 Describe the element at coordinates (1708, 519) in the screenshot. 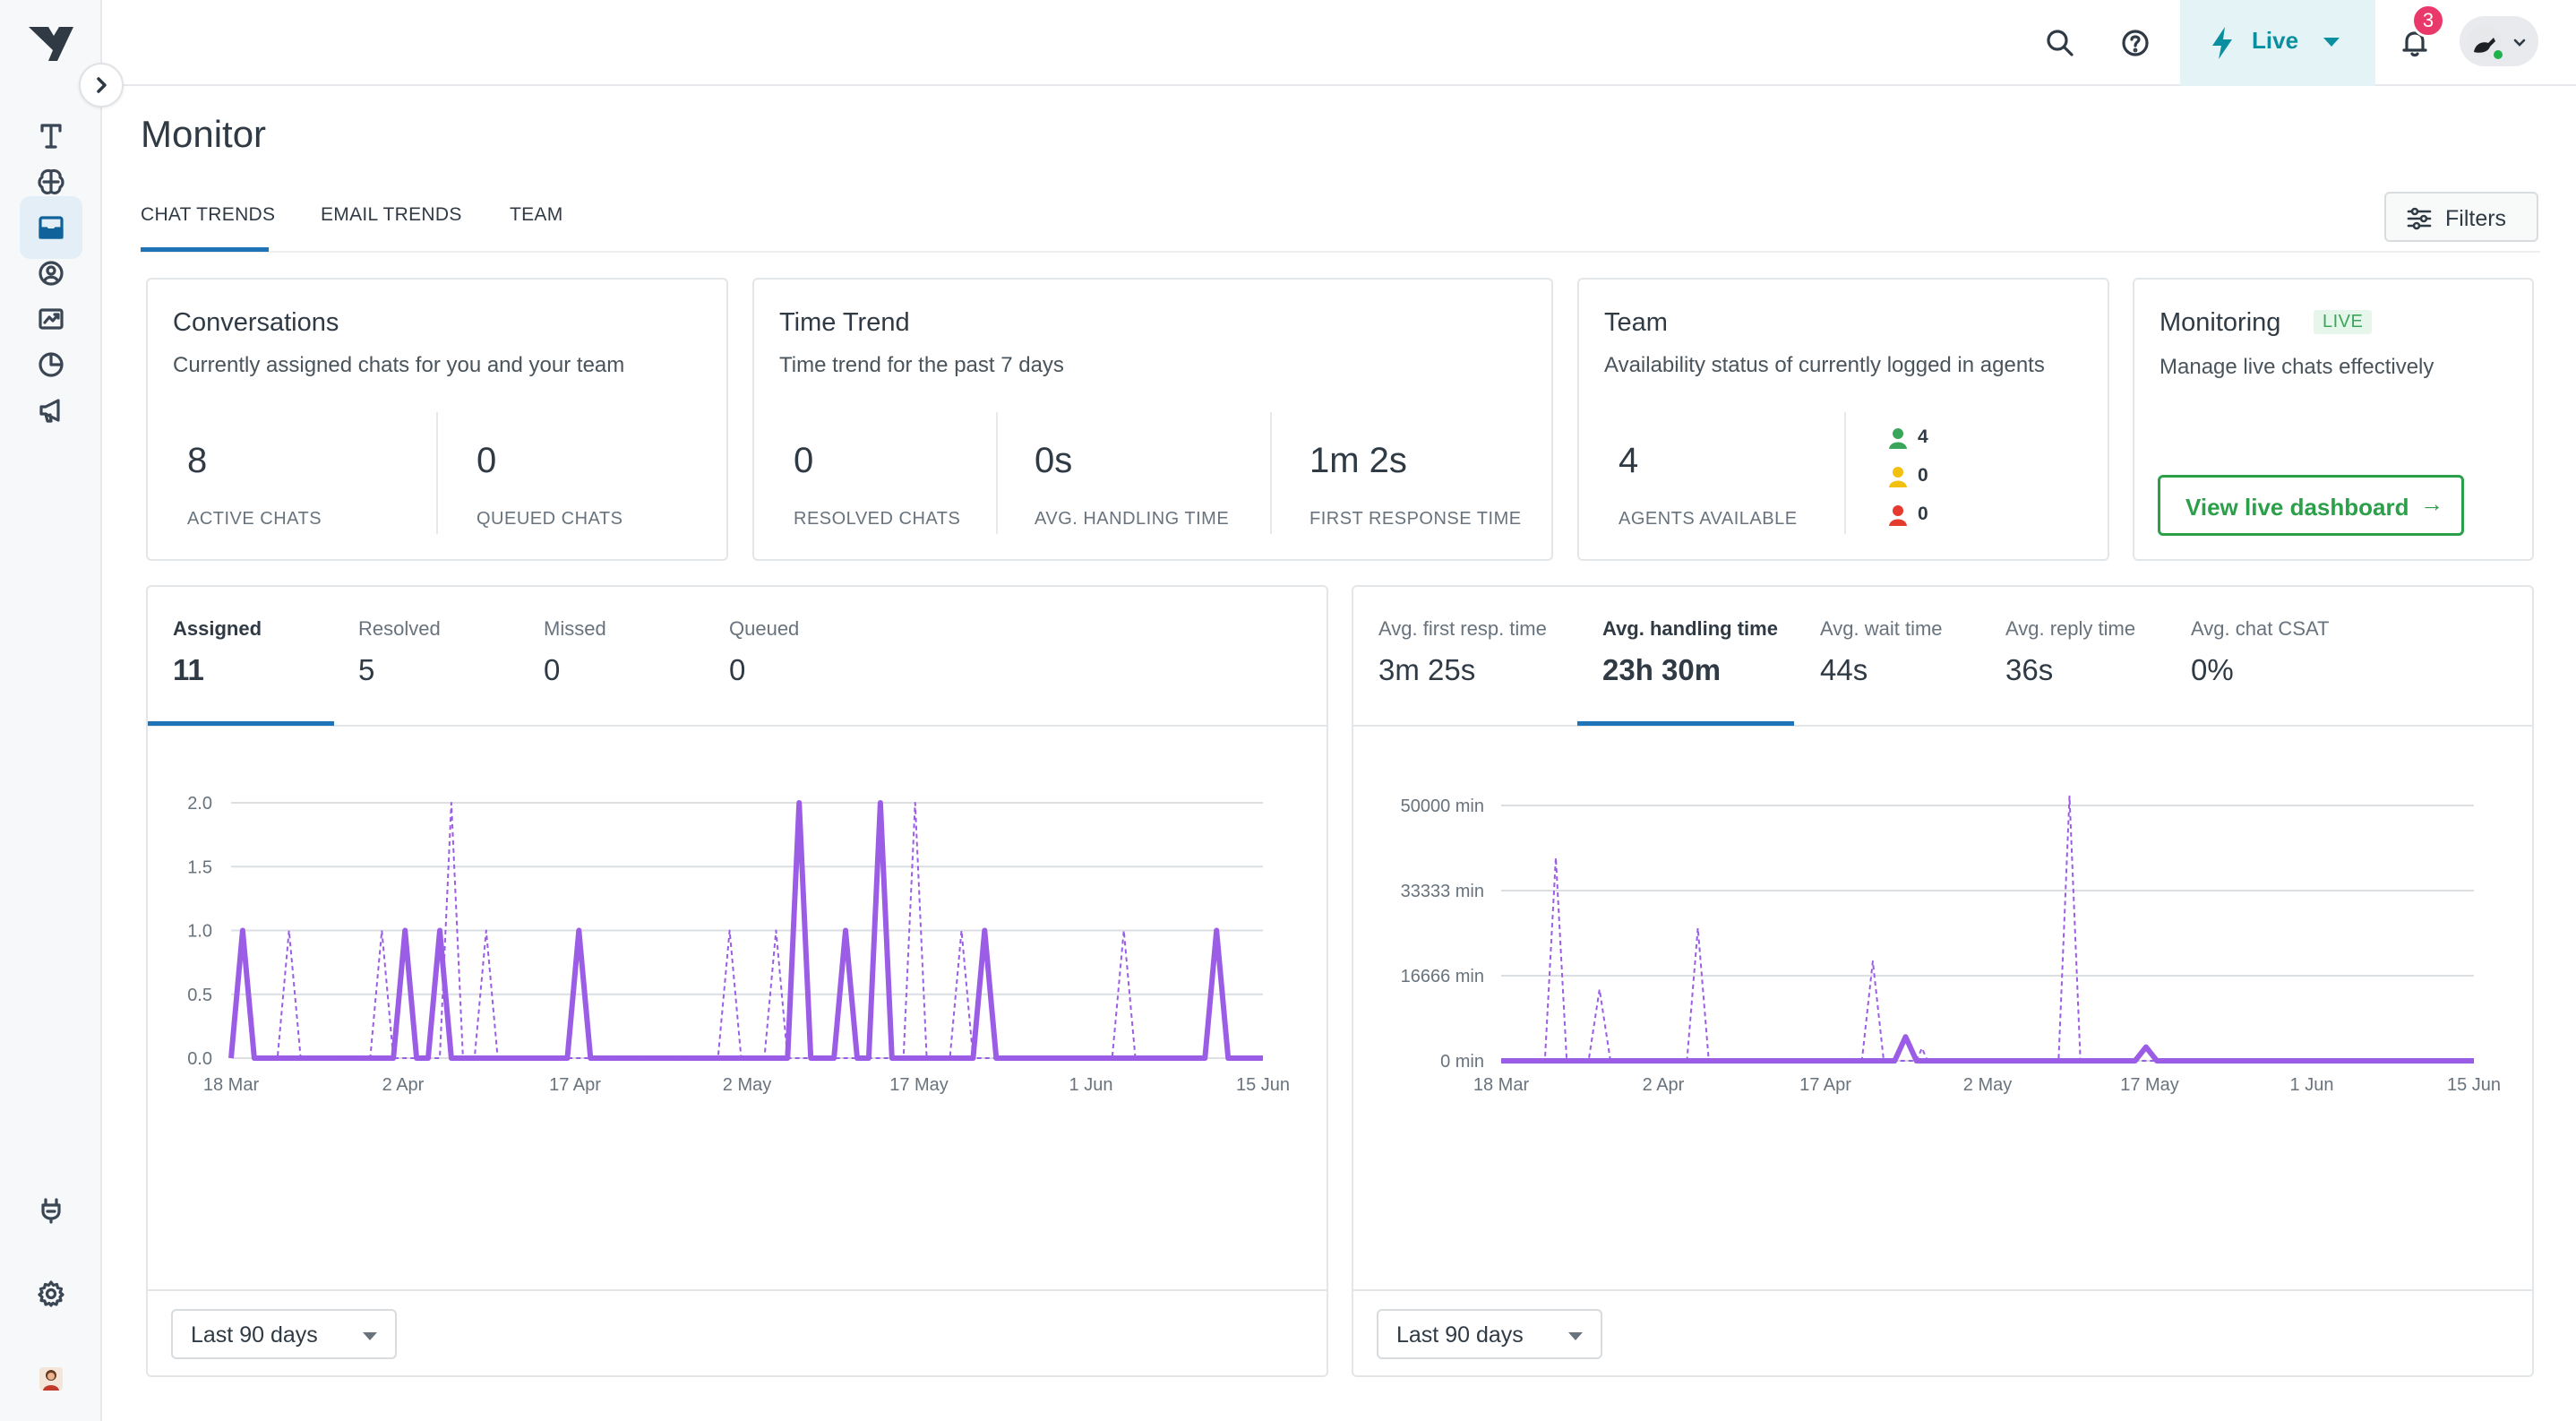

I see `agents-available-label: AGENTS AVAILABLE` at that location.